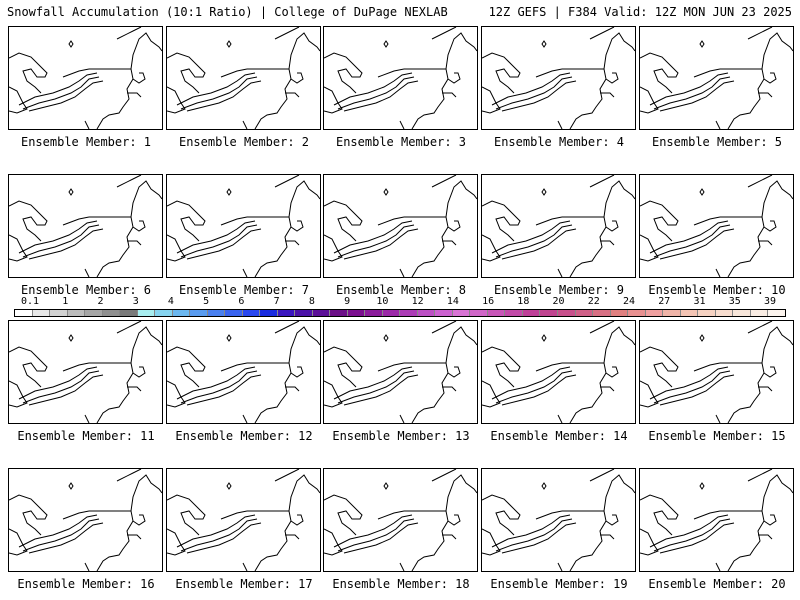 The height and width of the screenshot is (600, 800). I want to click on ensemble-member-label: Ensemble Member: 7, so click(244, 290).